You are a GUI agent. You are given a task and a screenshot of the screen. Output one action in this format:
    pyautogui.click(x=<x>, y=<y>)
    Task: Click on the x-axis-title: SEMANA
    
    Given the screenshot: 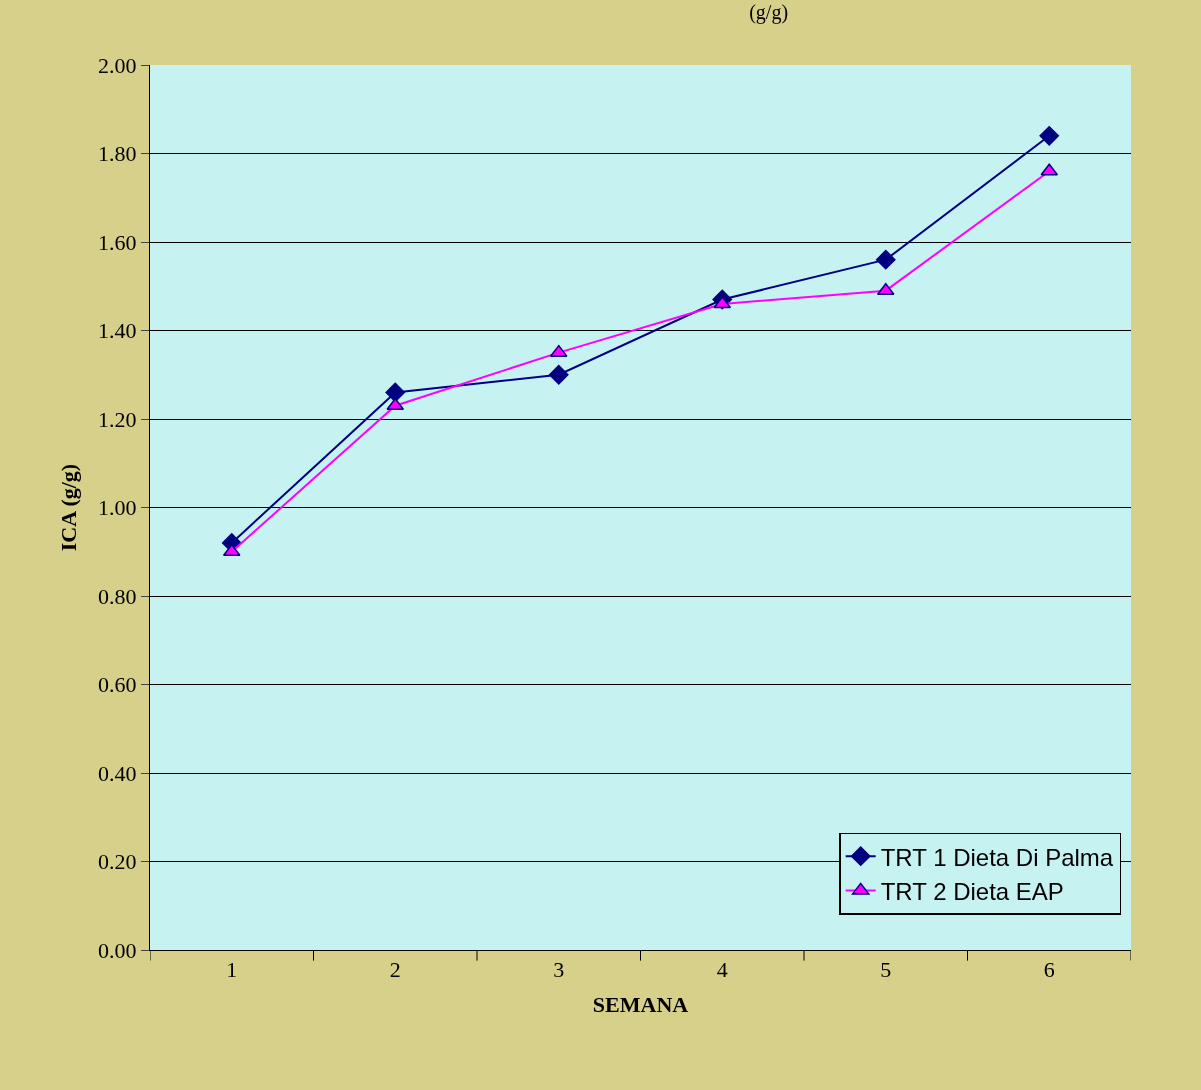 What is the action you would take?
    pyautogui.click(x=640, y=1005)
    